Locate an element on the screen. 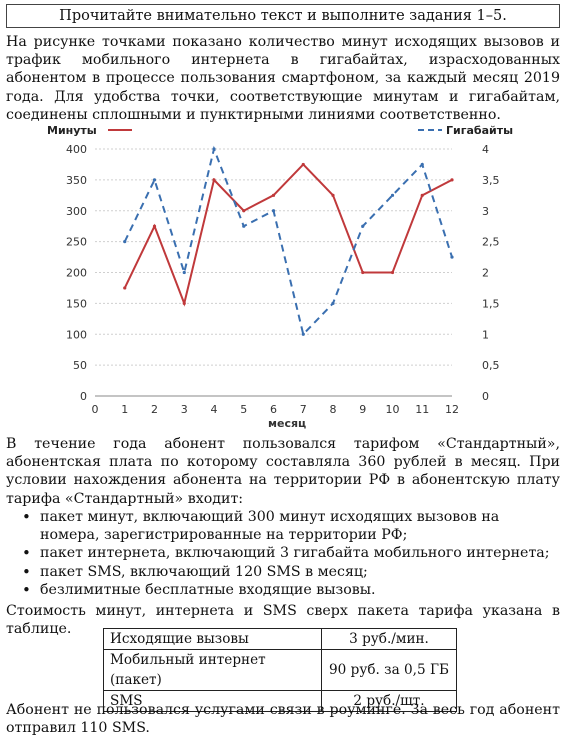 The width and height of the screenshot is (568, 750). bullet-item: безлимитные бесплатные входящие вызовы. is located at coordinates (283, 590).